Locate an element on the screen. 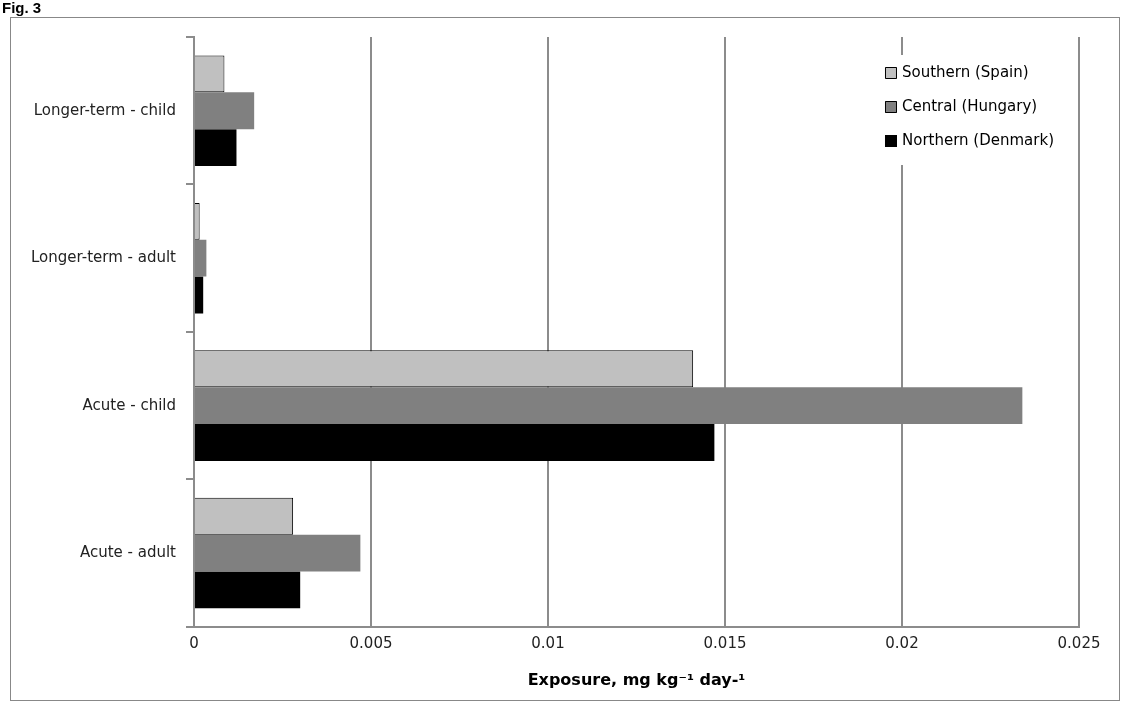  x-tick-label: 0.02 is located at coordinates (902, 642).